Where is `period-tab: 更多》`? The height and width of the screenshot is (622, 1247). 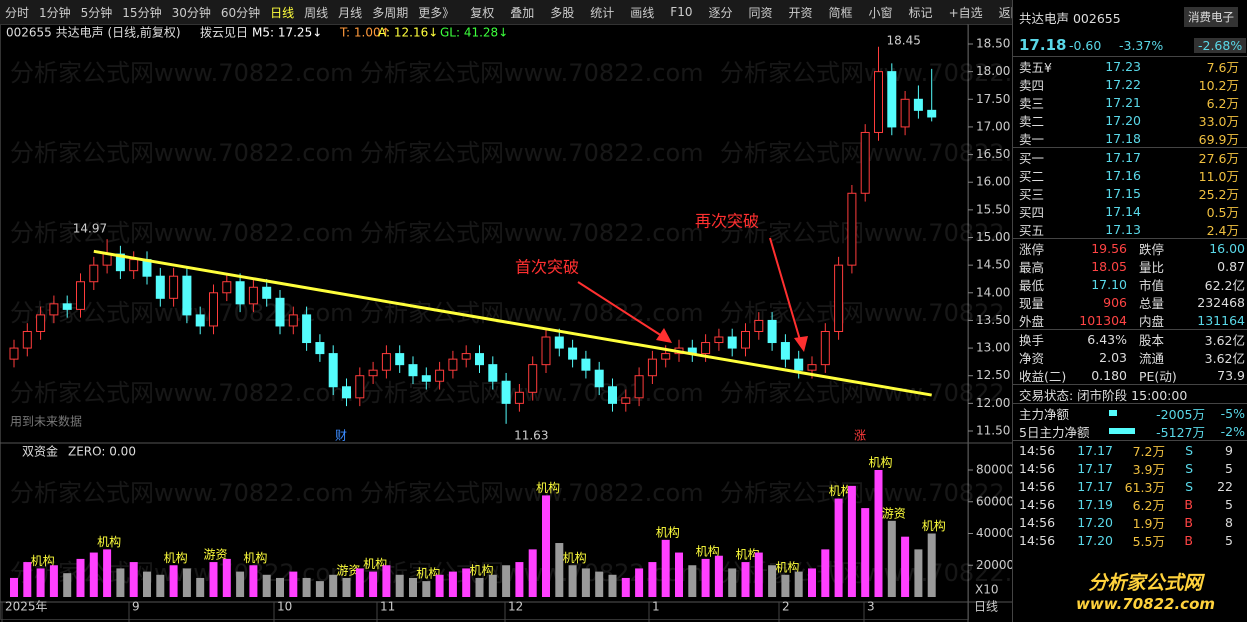 period-tab: 更多》 is located at coordinates (436, 12).